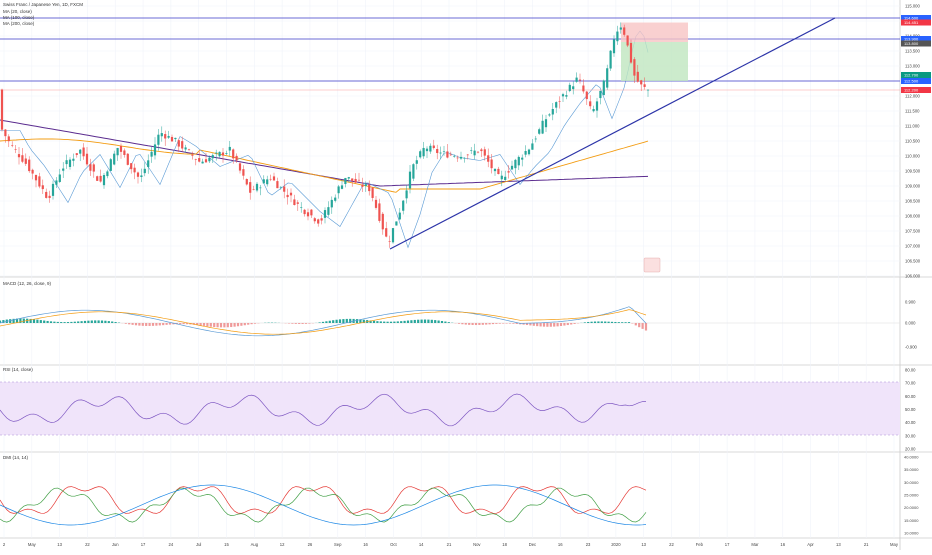  Describe the element at coordinates (654, 33) in the screenshot. I see `stop-zone` at that location.